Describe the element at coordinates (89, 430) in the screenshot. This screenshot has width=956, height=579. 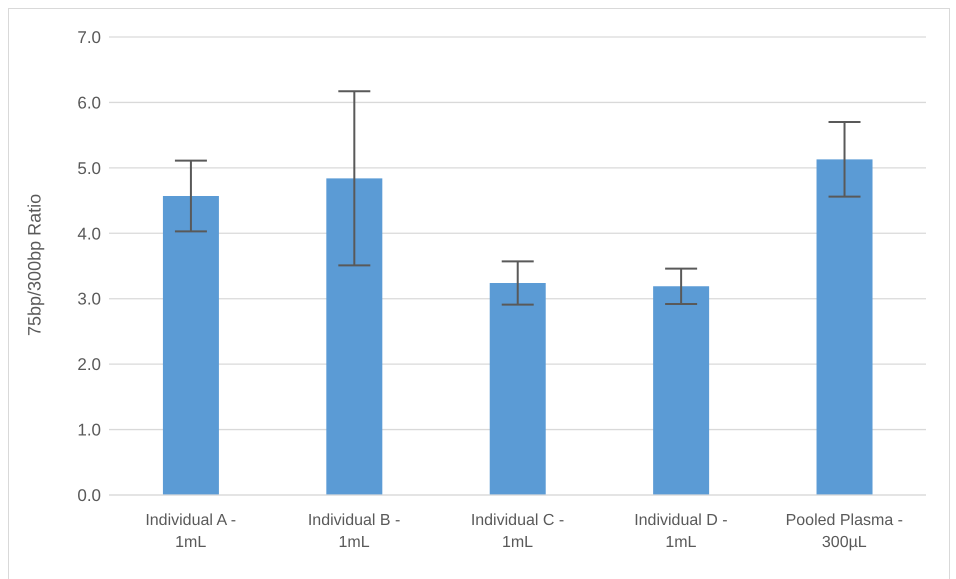
I see `y-tick-label: 1.0` at that location.